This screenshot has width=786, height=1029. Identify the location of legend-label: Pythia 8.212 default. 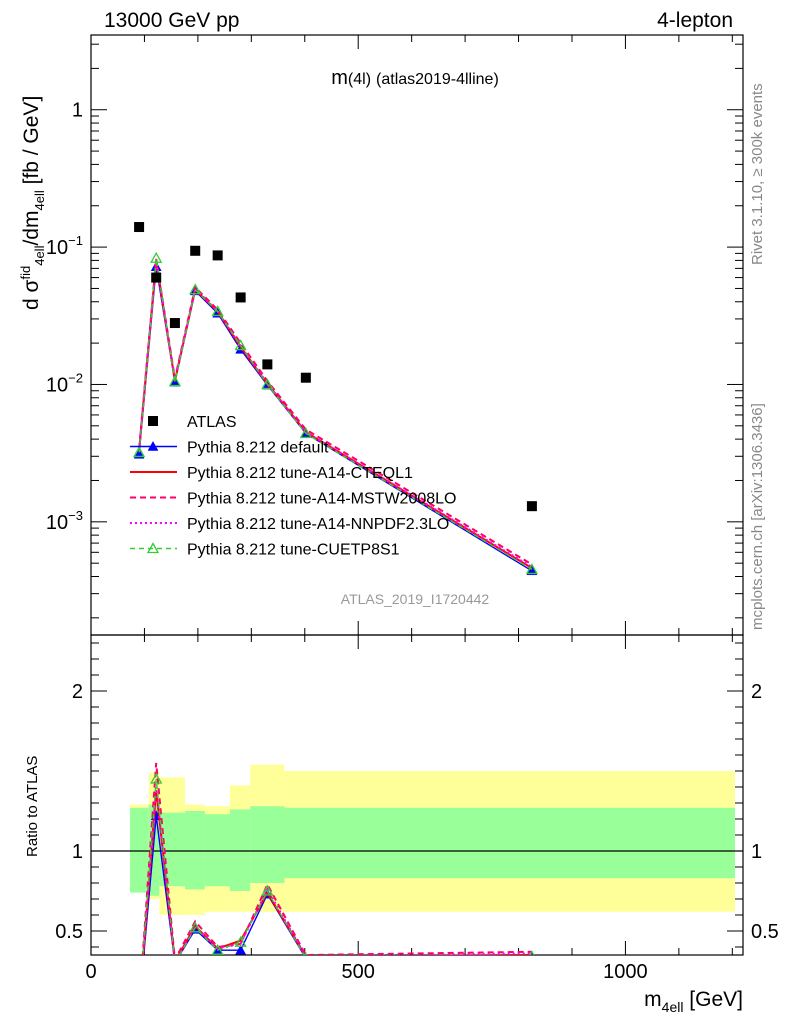
(258, 448).